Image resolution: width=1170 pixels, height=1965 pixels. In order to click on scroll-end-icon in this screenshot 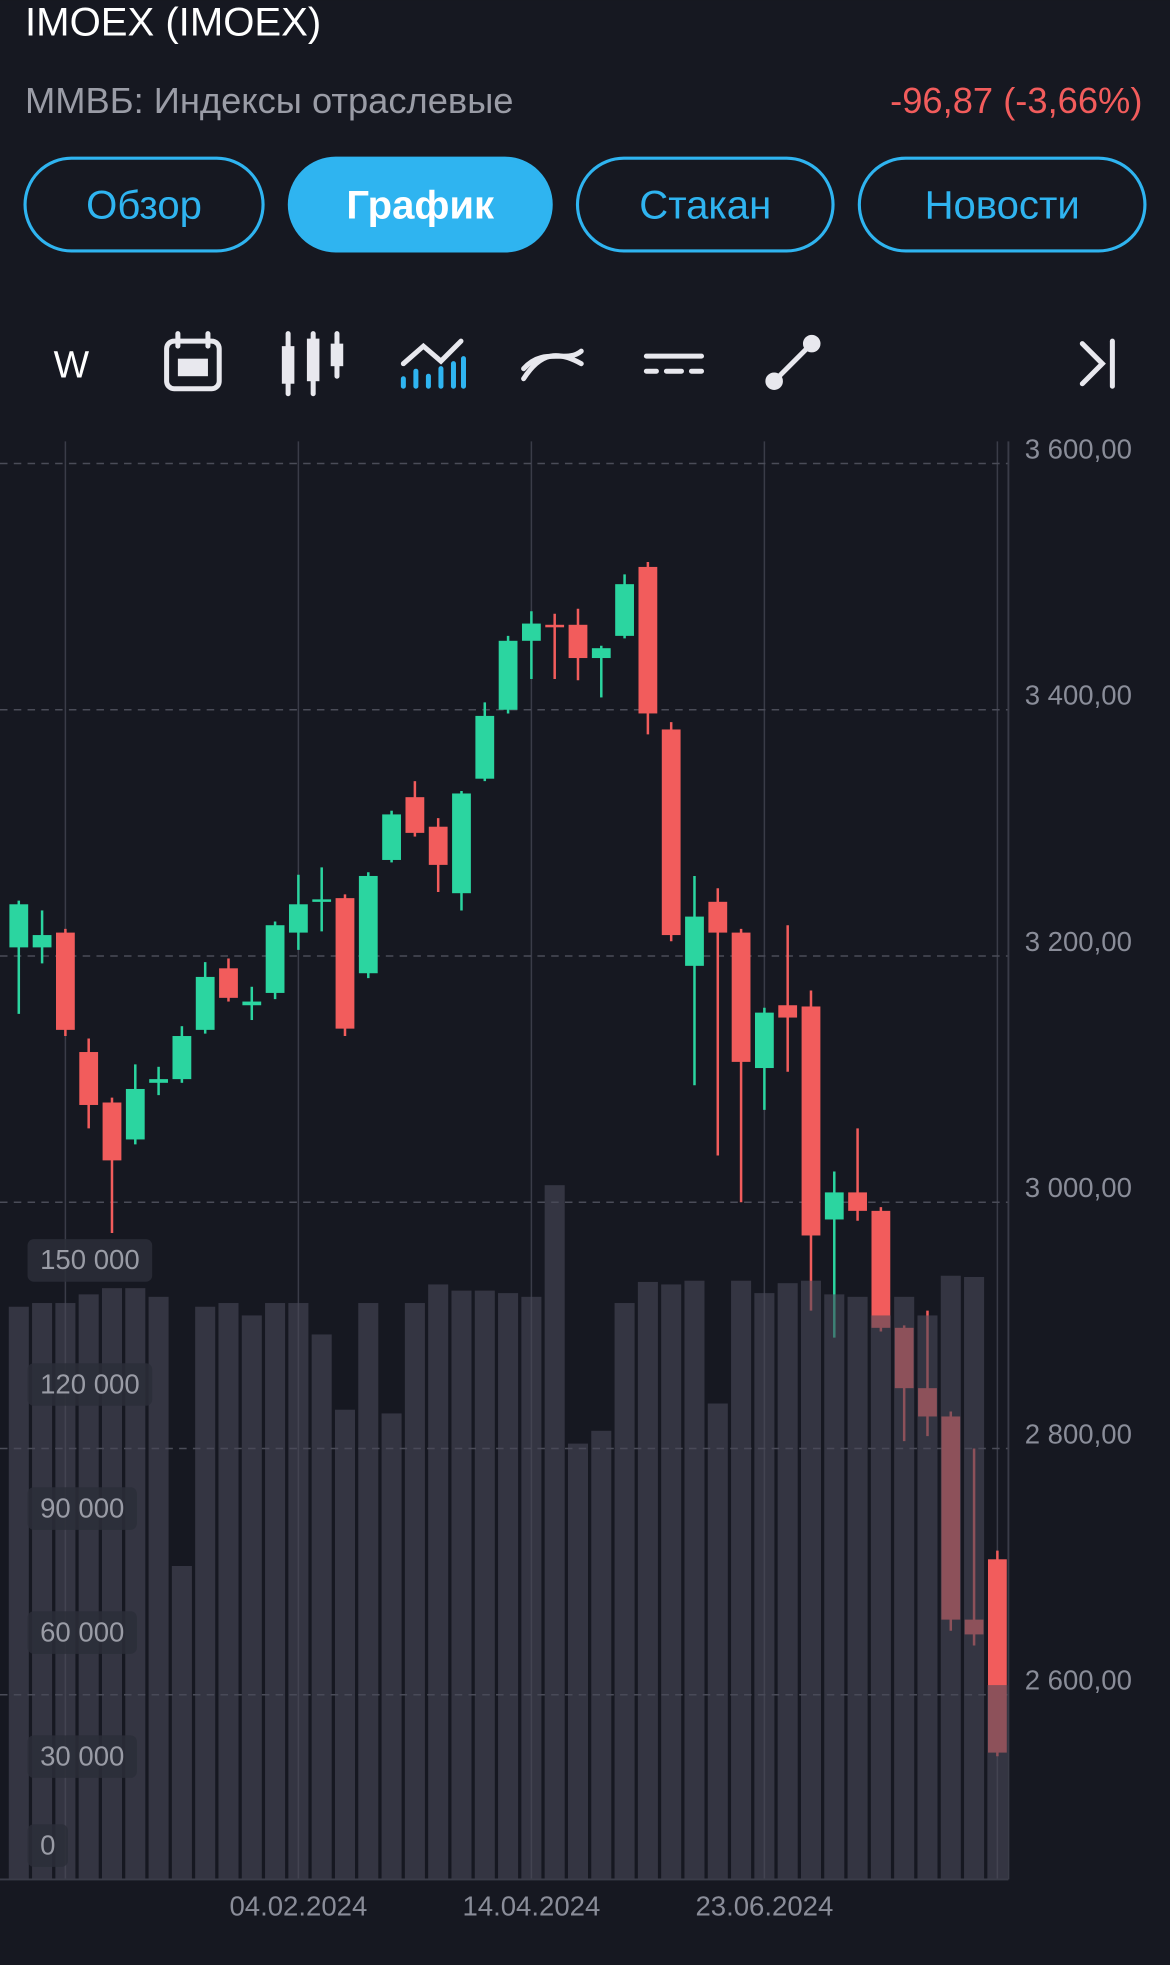, I will do `click(1097, 363)`.